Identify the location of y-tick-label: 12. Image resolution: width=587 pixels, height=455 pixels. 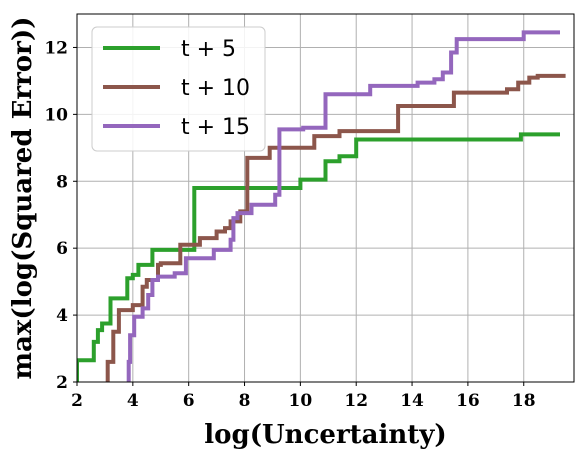
(56, 48).